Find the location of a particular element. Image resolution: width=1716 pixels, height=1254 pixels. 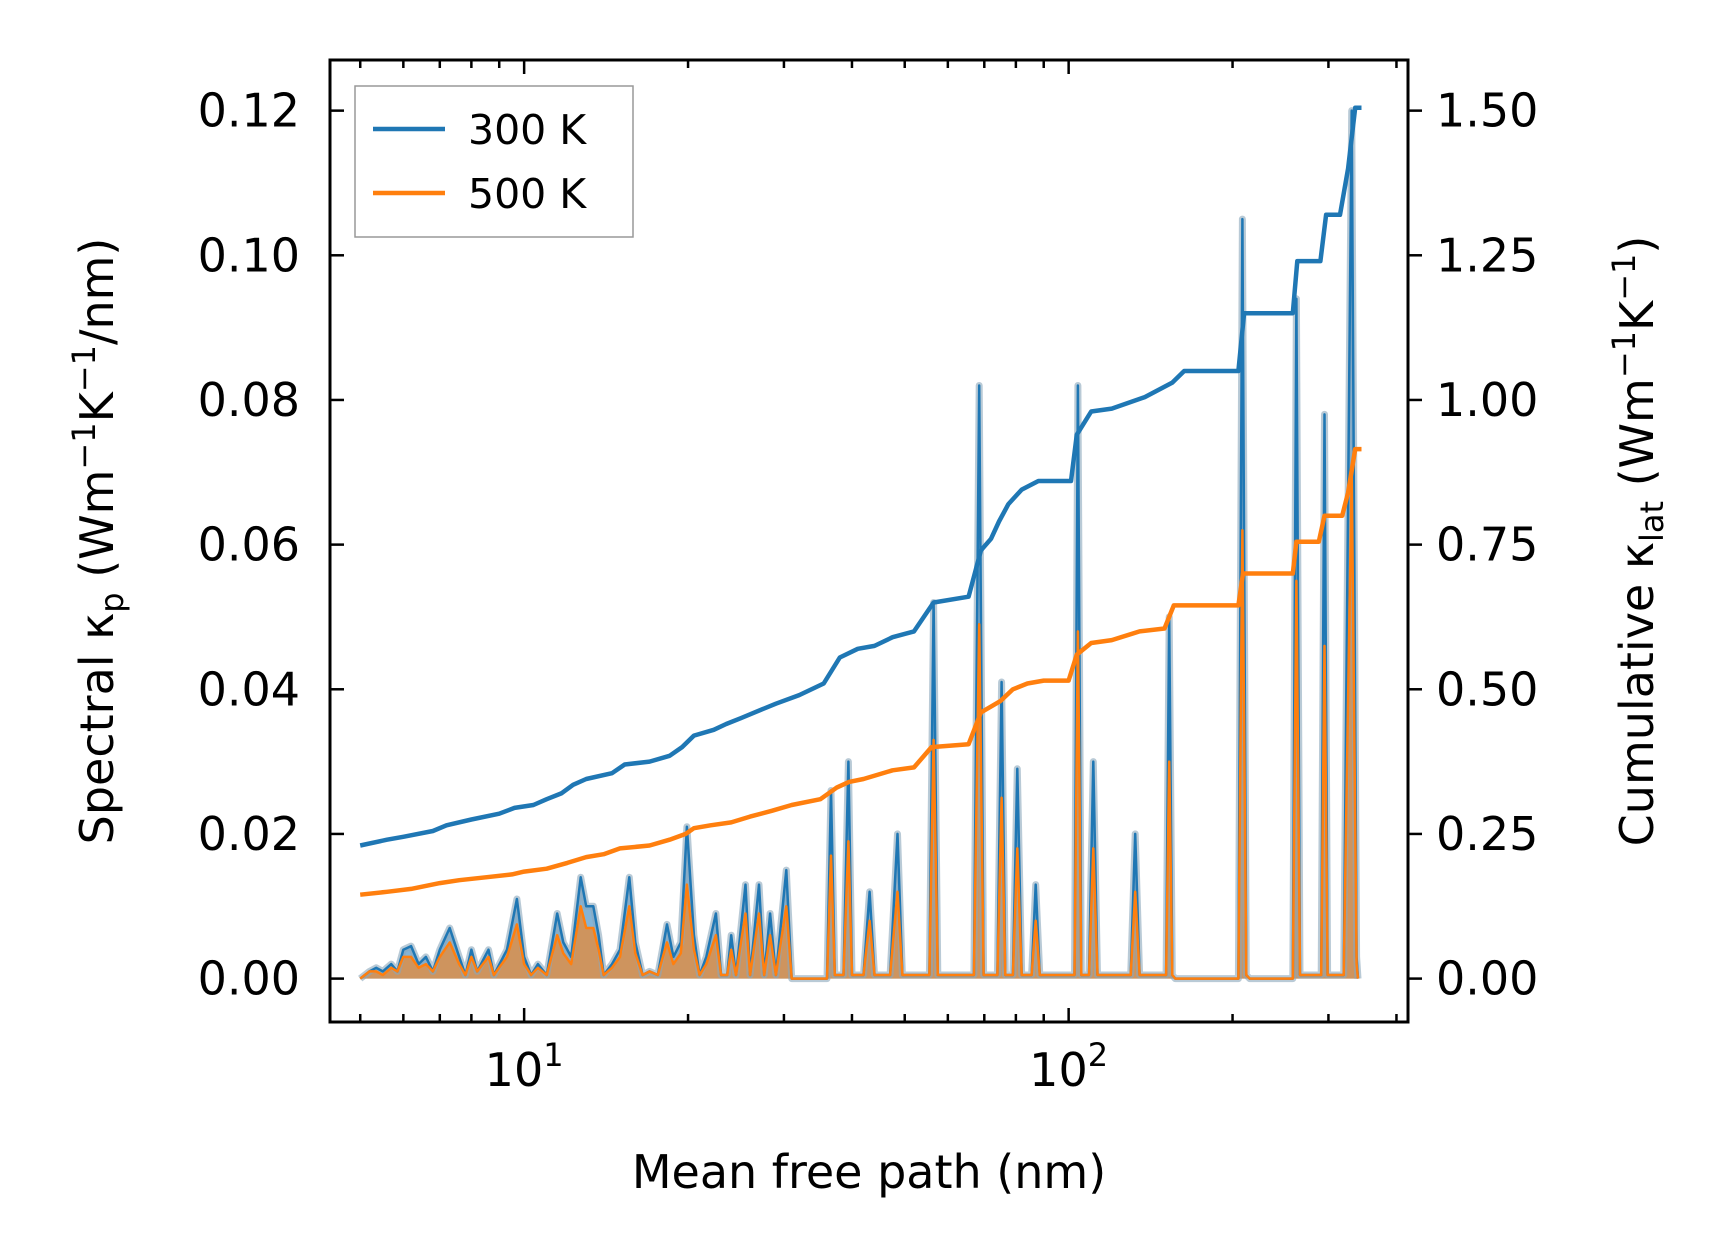

legend-box is located at coordinates (494, 161).